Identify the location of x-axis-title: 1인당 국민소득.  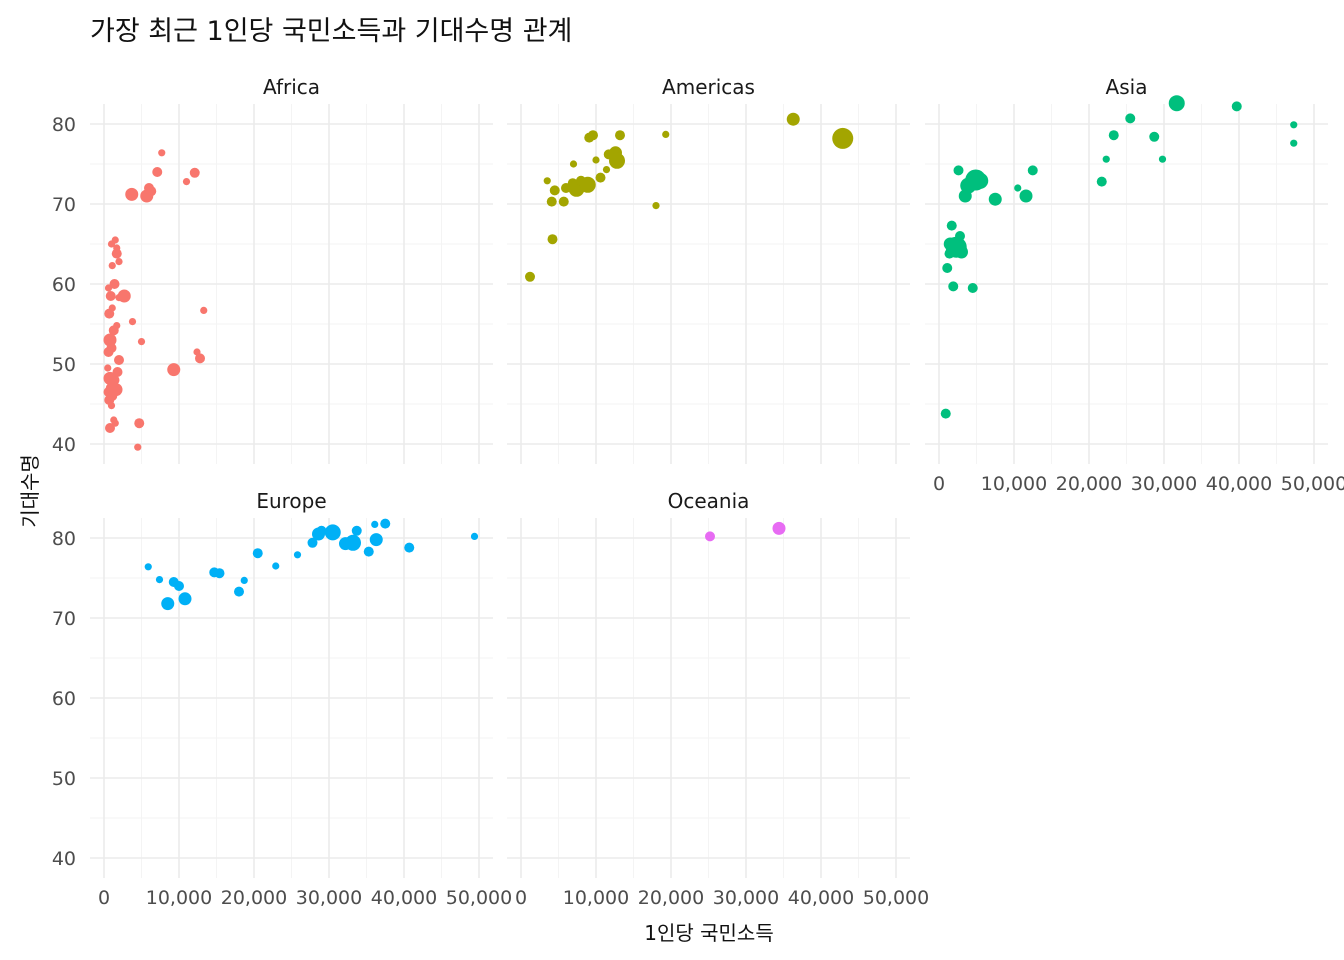
(708, 933).